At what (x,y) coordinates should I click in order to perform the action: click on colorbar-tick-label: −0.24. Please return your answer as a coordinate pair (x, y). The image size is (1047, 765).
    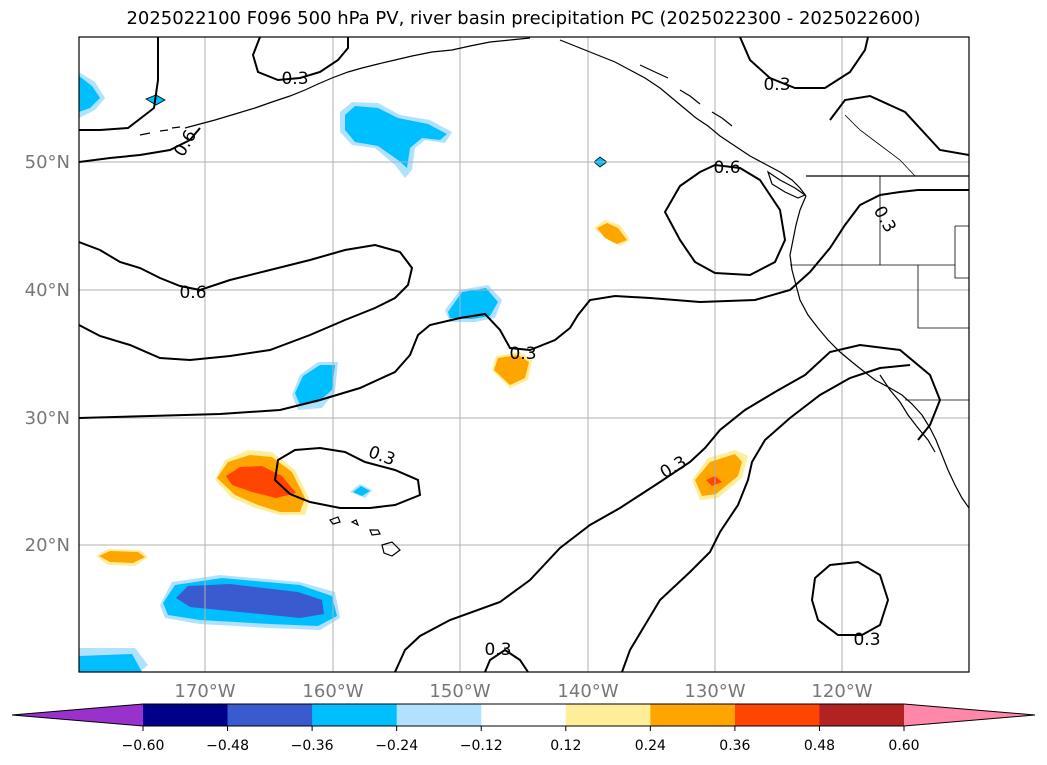
    Looking at the image, I should click on (396, 746).